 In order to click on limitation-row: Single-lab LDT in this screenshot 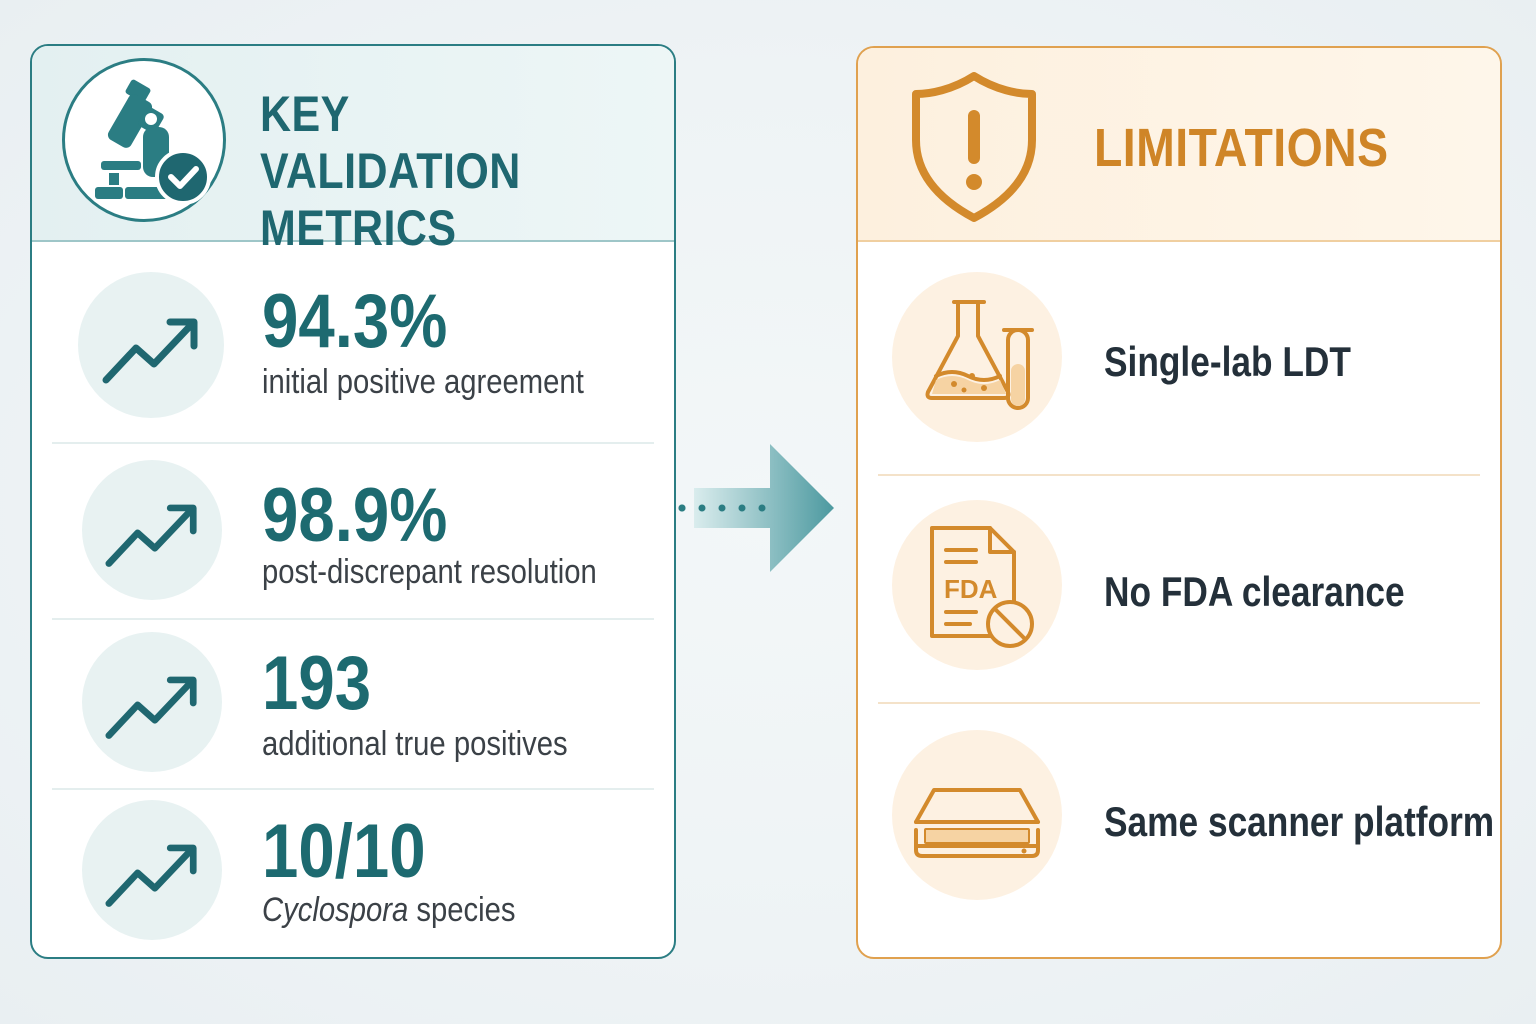, I will do `click(1179, 359)`.